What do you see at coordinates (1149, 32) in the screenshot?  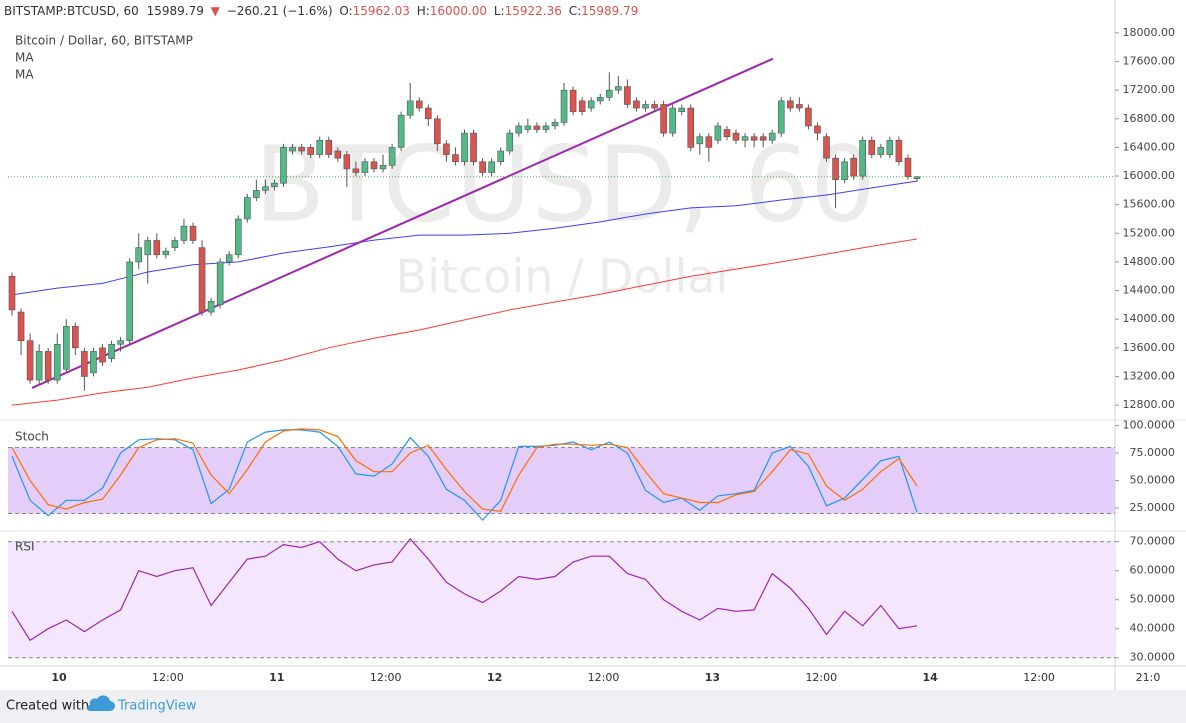 I see `y-tick-label: 18000.00` at bounding box center [1149, 32].